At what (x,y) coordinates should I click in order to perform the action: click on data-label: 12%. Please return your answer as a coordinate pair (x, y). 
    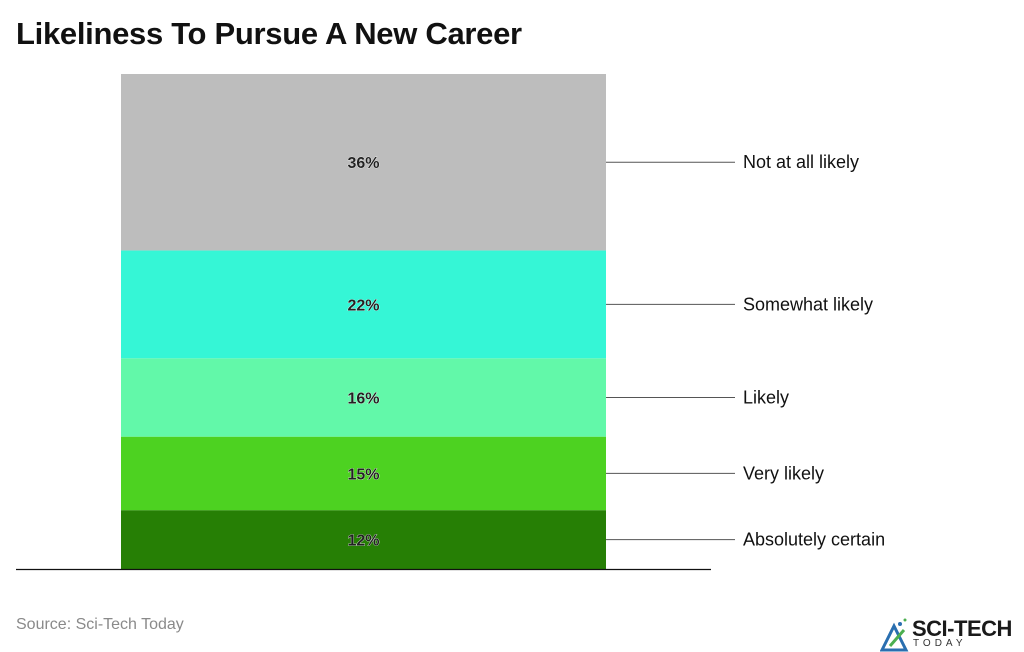
    Looking at the image, I should click on (363, 541).